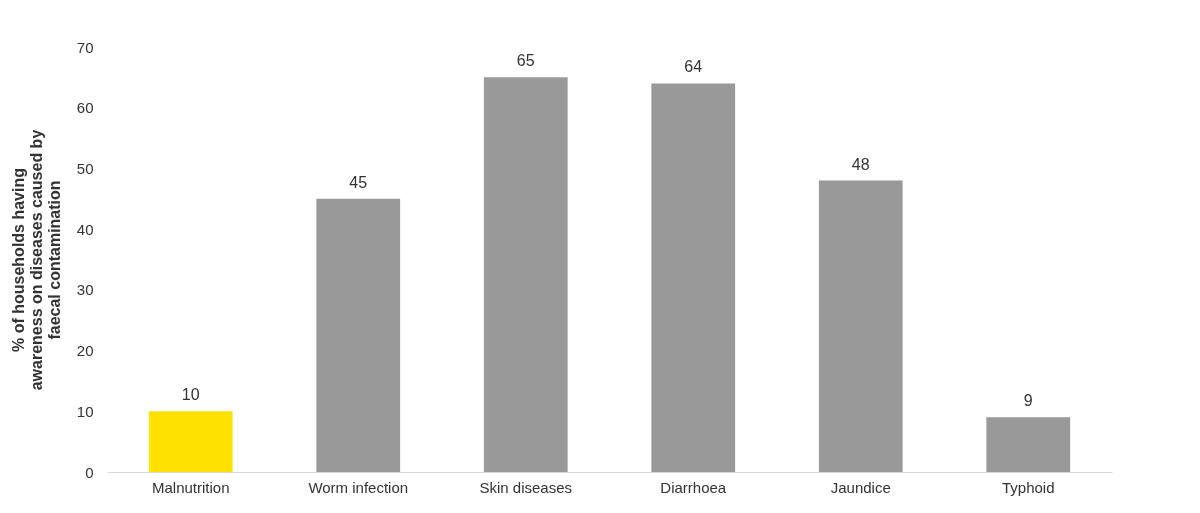 The width and height of the screenshot is (1200, 513). I want to click on data-label: 64, so click(693, 67).